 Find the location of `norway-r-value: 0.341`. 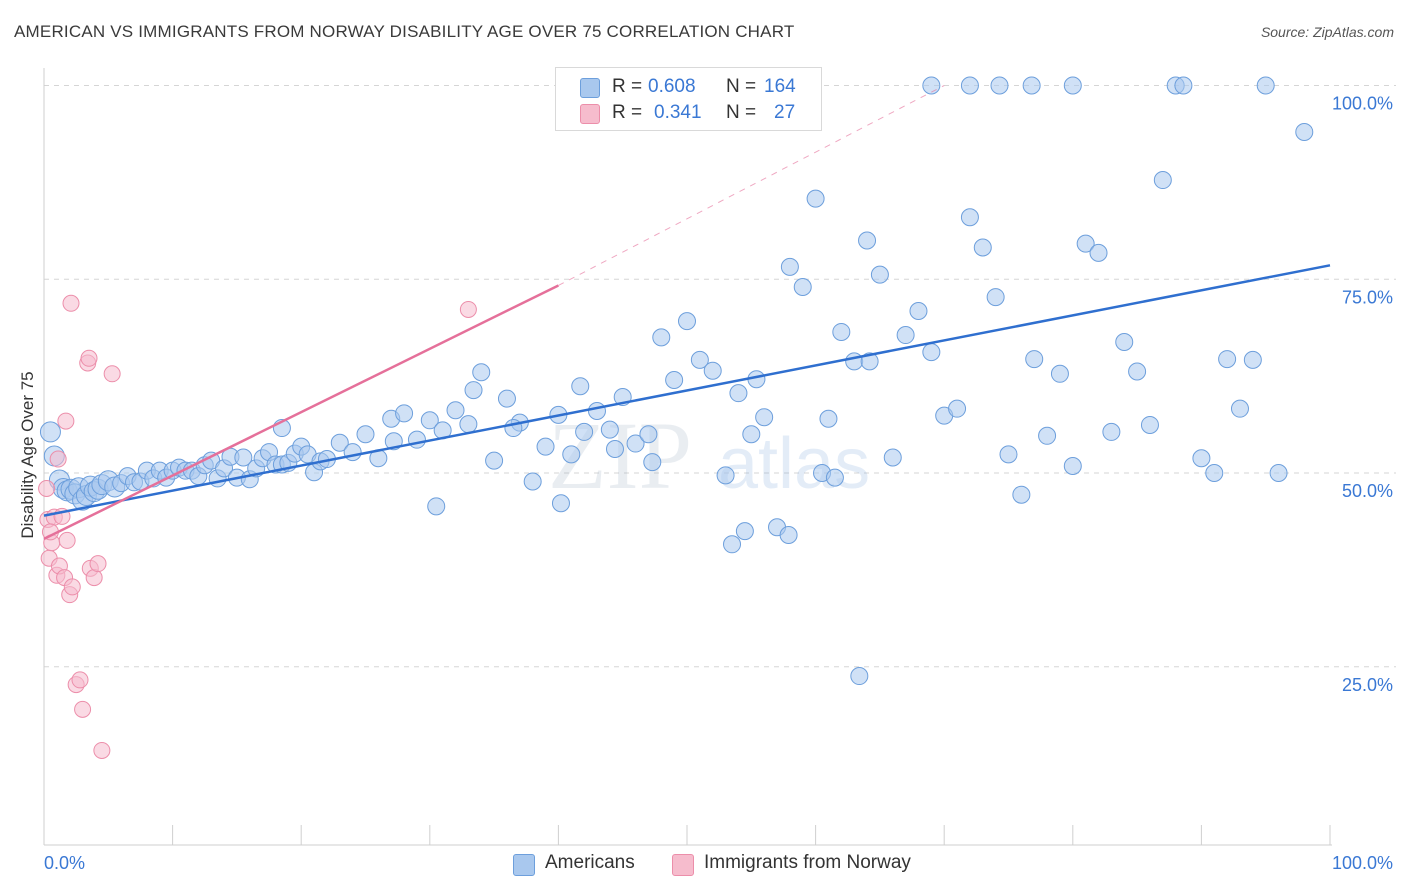

norway-r-value: 0.341 is located at coordinates (678, 112).